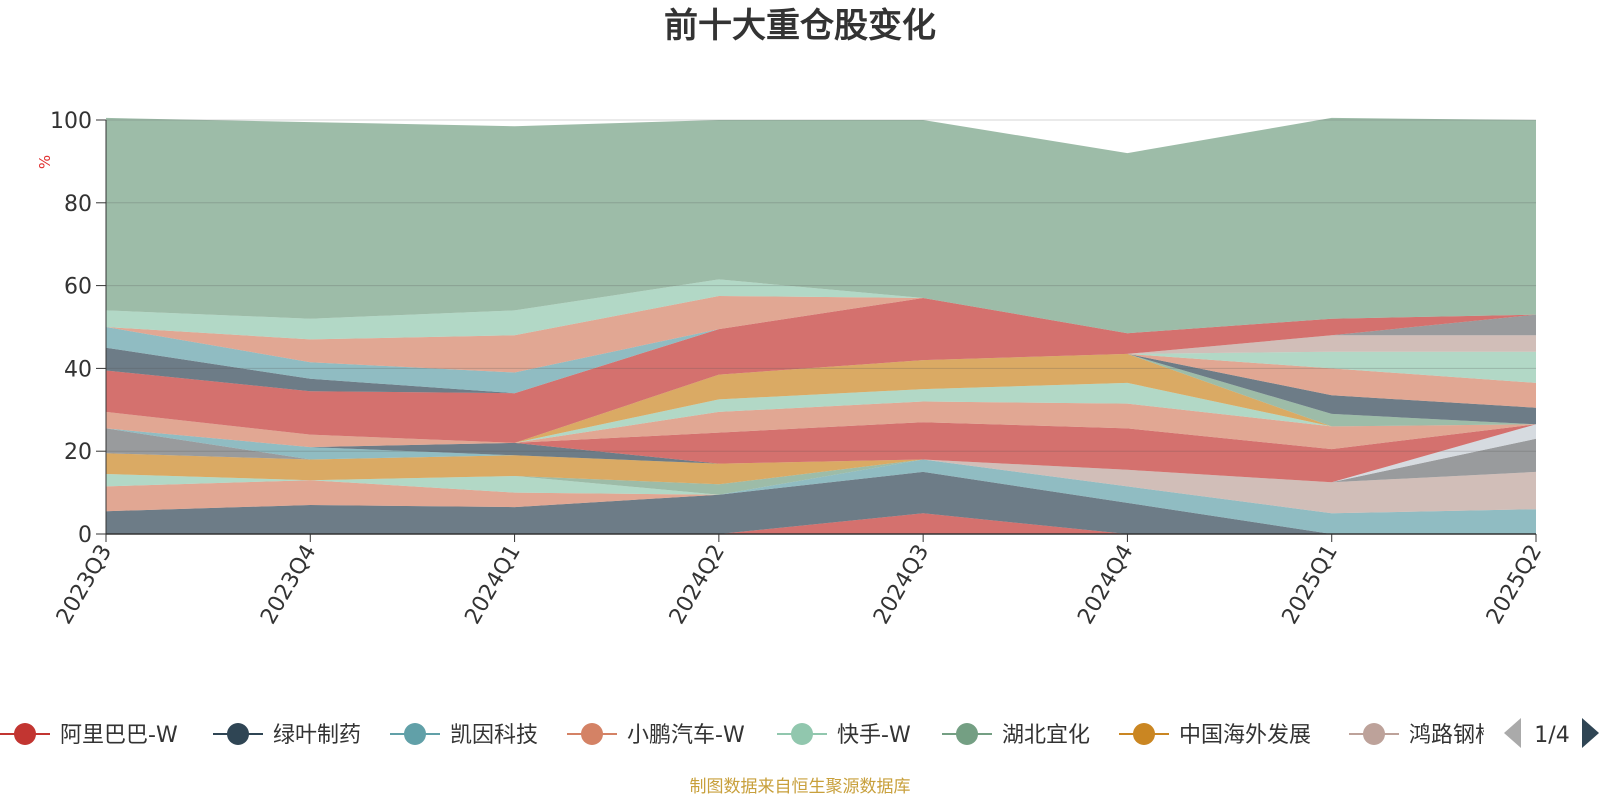 The height and width of the screenshot is (800, 1600). What do you see at coordinates (78, 369) in the screenshot?
I see `y-tick-label: 40` at bounding box center [78, 369].